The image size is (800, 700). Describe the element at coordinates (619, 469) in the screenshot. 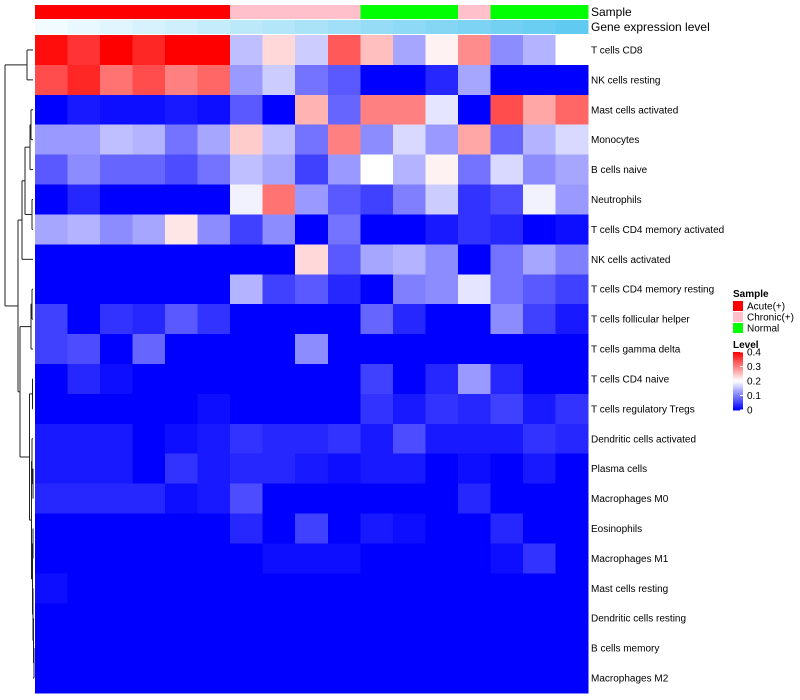

I see `row-label: Plasma cells` at that location.